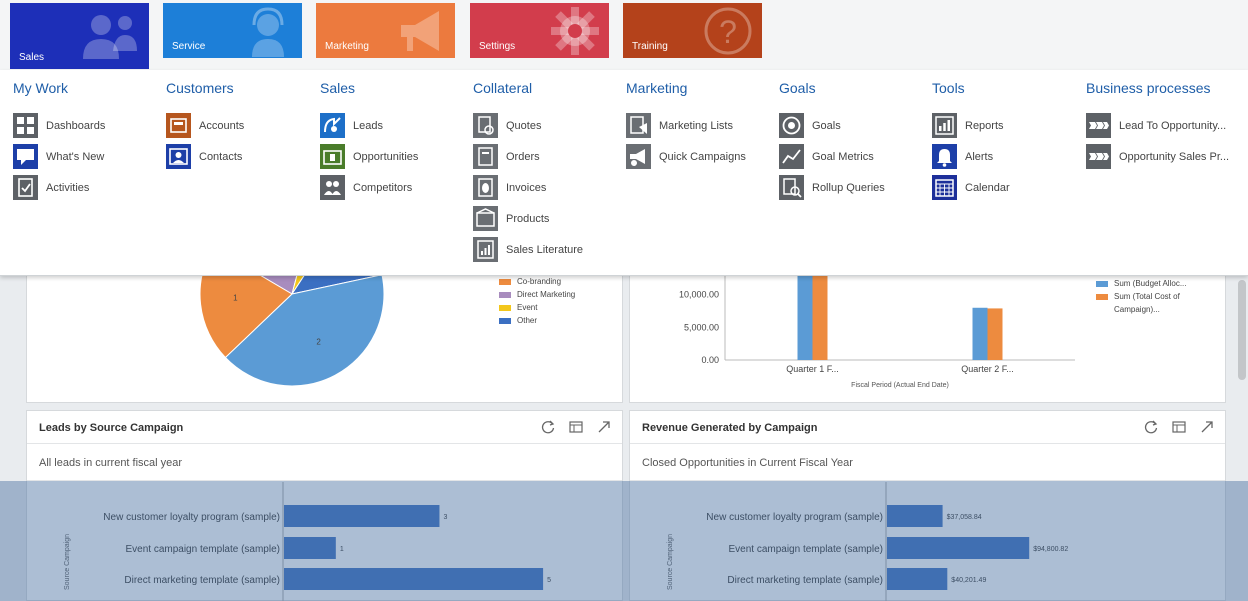  Describe the element at coordinates (79, 36) in the screenshot. I see `tile-sales: Sales` at that location.